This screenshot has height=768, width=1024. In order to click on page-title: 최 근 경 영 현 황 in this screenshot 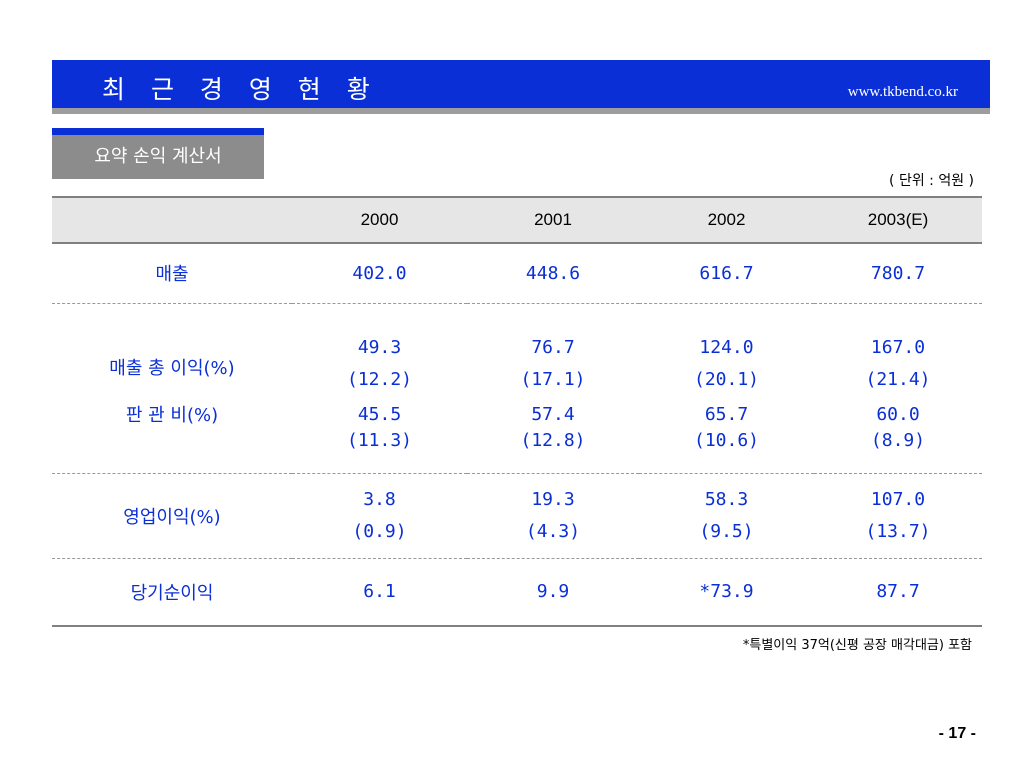, I will do `click(240, 89)`.